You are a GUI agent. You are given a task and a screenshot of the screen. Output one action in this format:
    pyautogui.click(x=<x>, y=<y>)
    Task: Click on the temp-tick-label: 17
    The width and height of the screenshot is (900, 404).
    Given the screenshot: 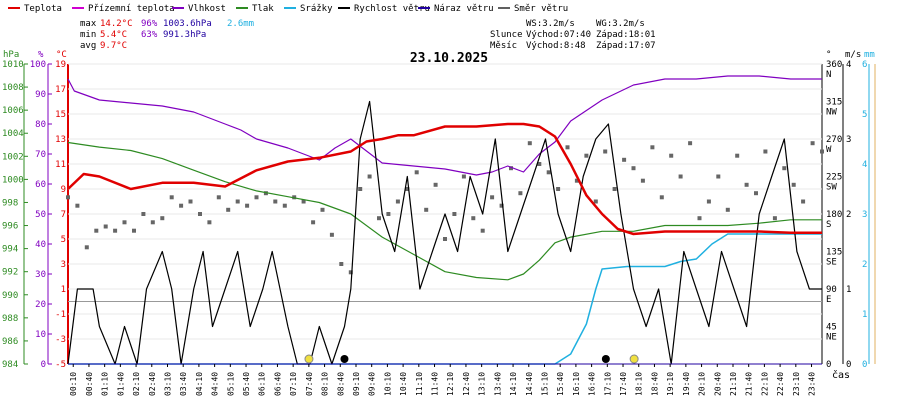 What is the action you would take?
    pyautogui.click(x=60, y=90)
    